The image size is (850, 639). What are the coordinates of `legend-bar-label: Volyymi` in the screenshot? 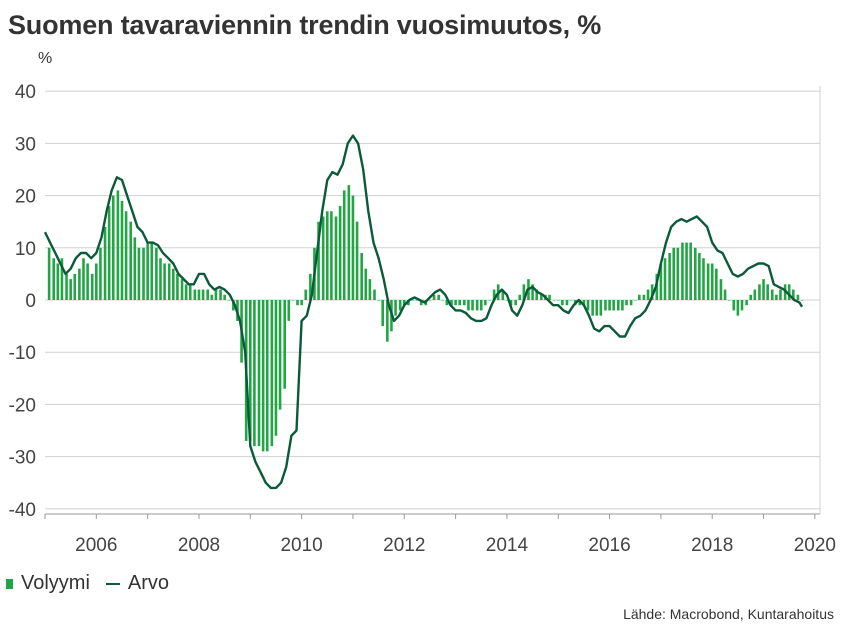 It's located at (55, 583).